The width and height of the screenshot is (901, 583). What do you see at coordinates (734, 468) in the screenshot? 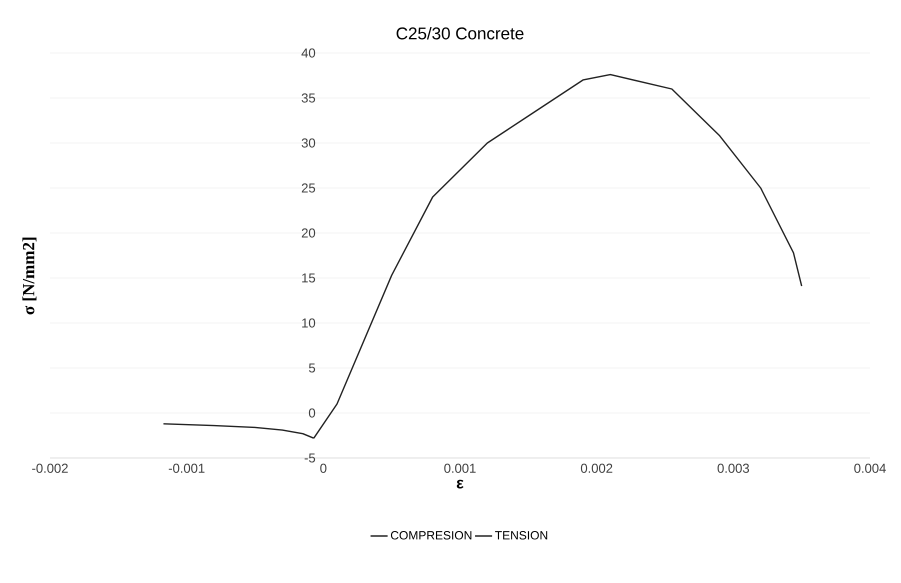
I see `x-tick-label: 0.003` at bounding box center [734, 468].